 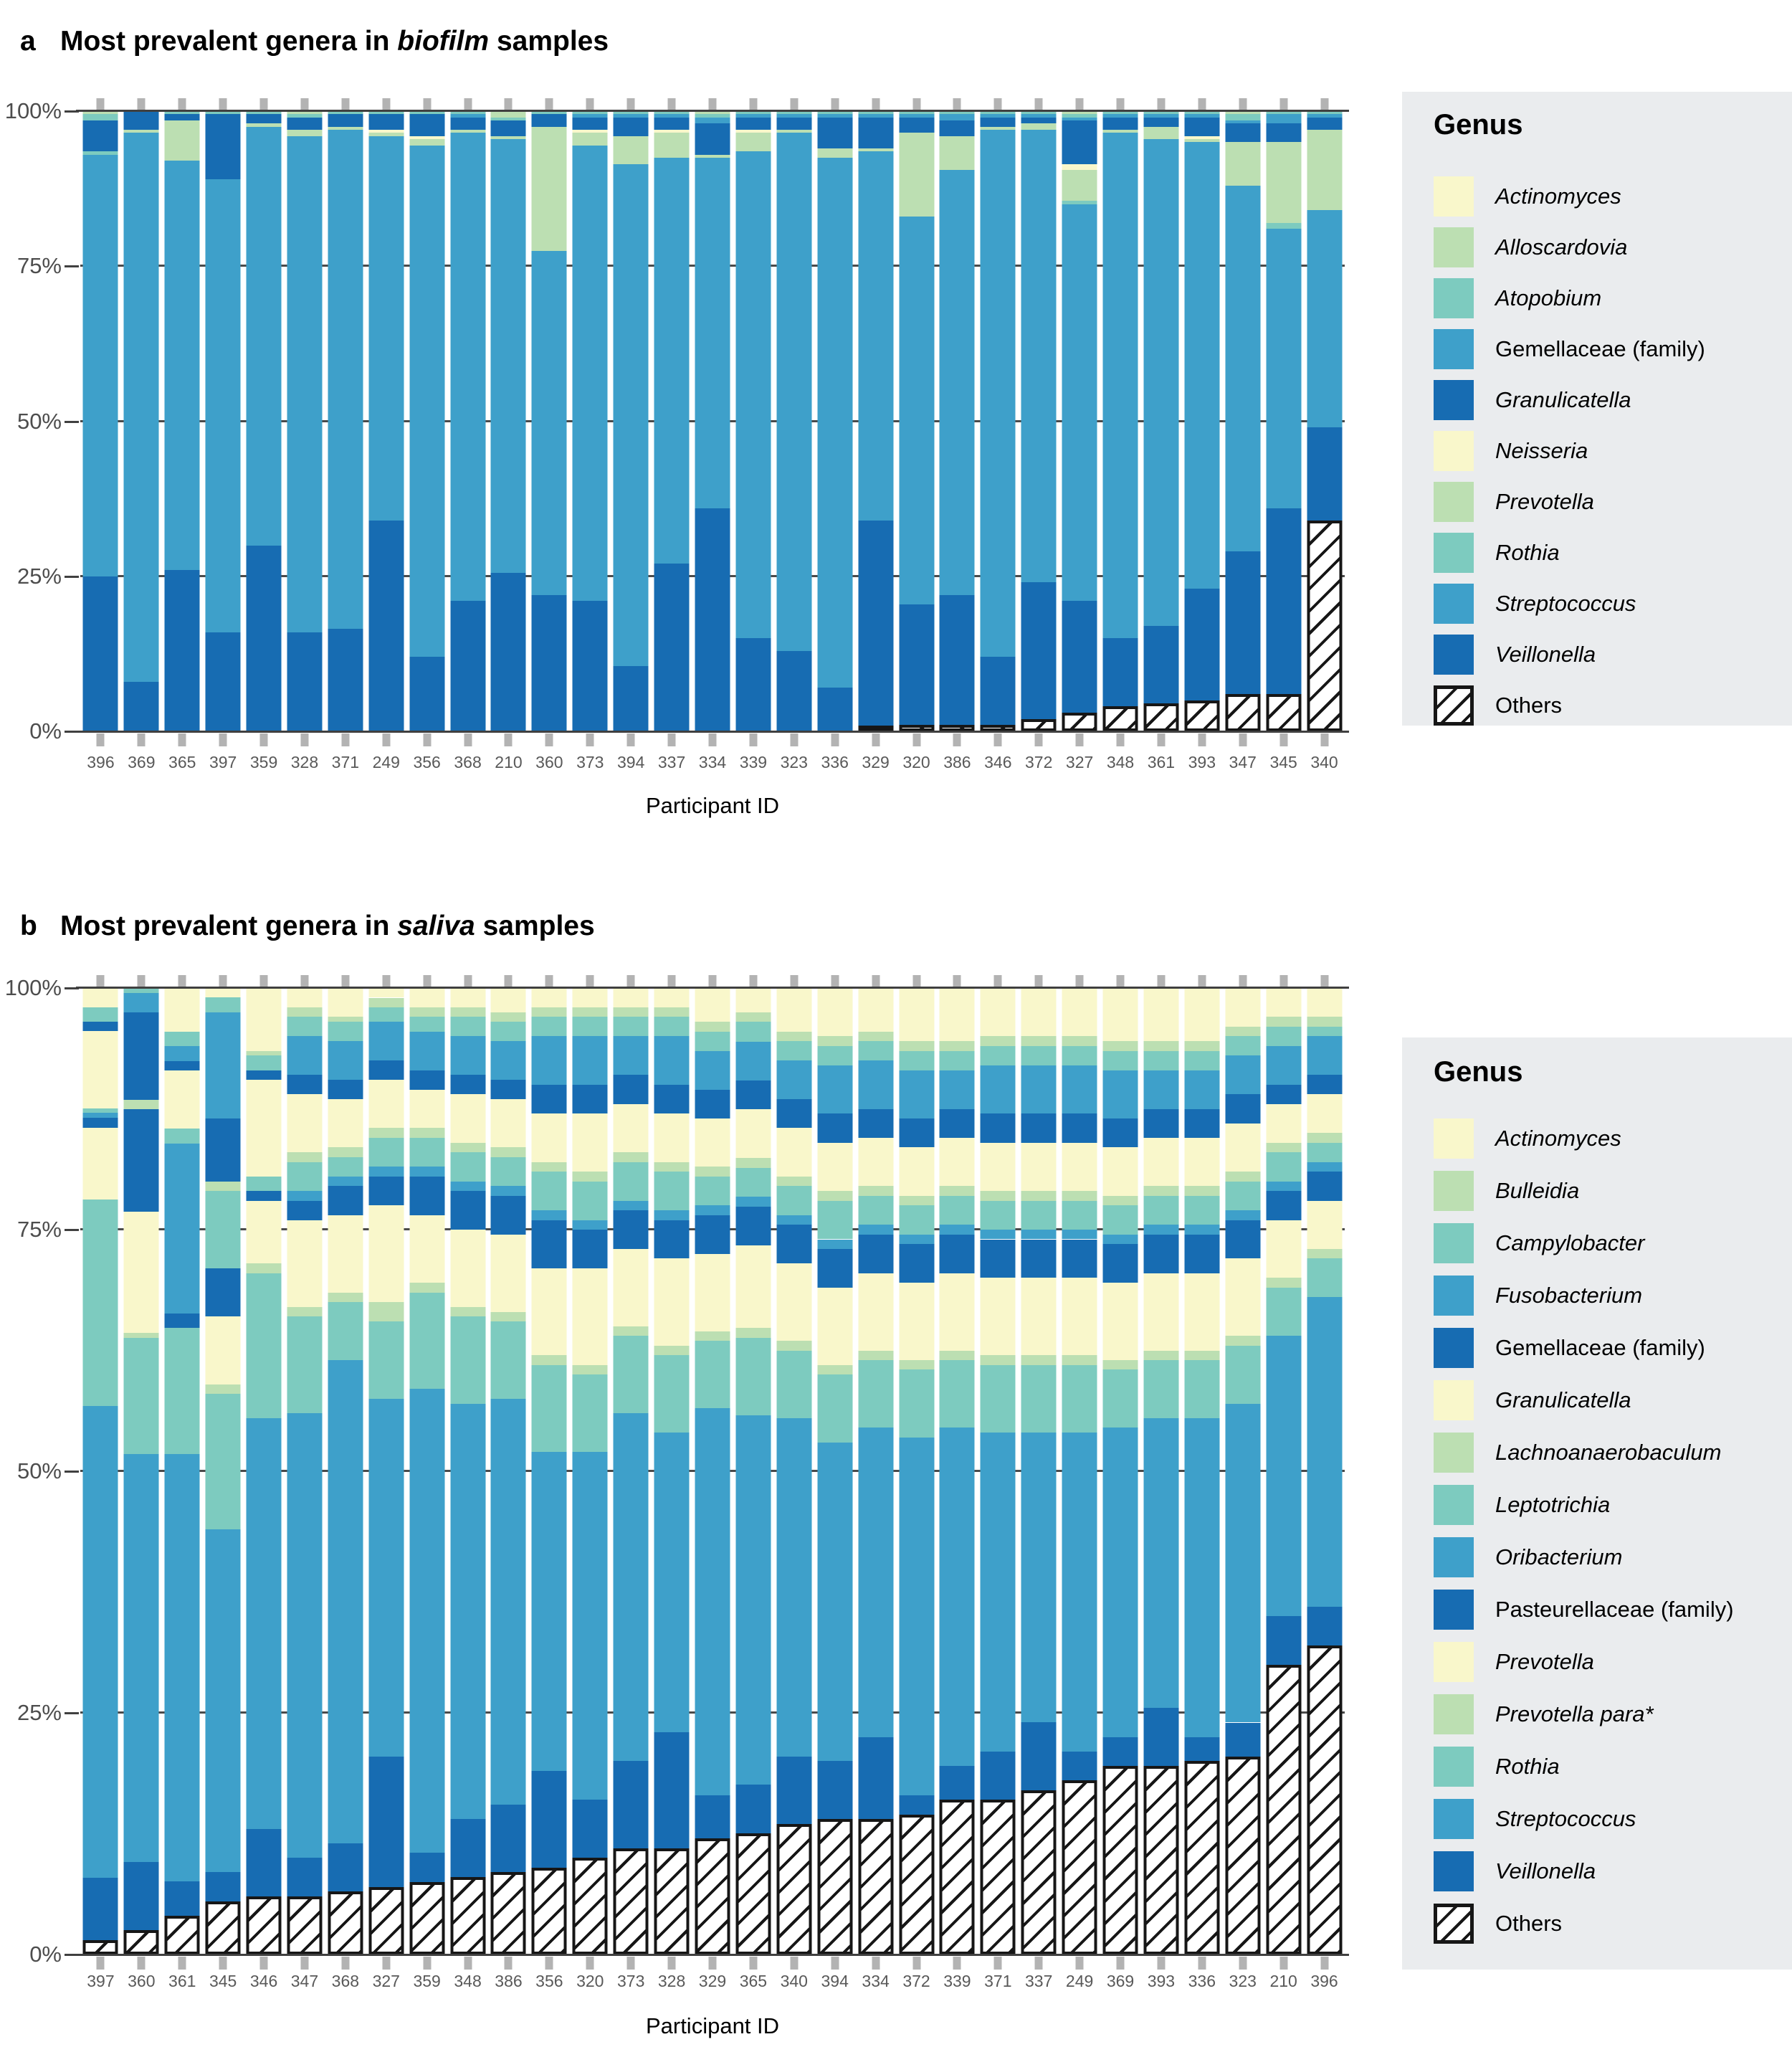 What do you see at coordinates (1121, 1981) in the screenshot?
I see `x-tick-label: 369` at bounding box center [1121, 1981].